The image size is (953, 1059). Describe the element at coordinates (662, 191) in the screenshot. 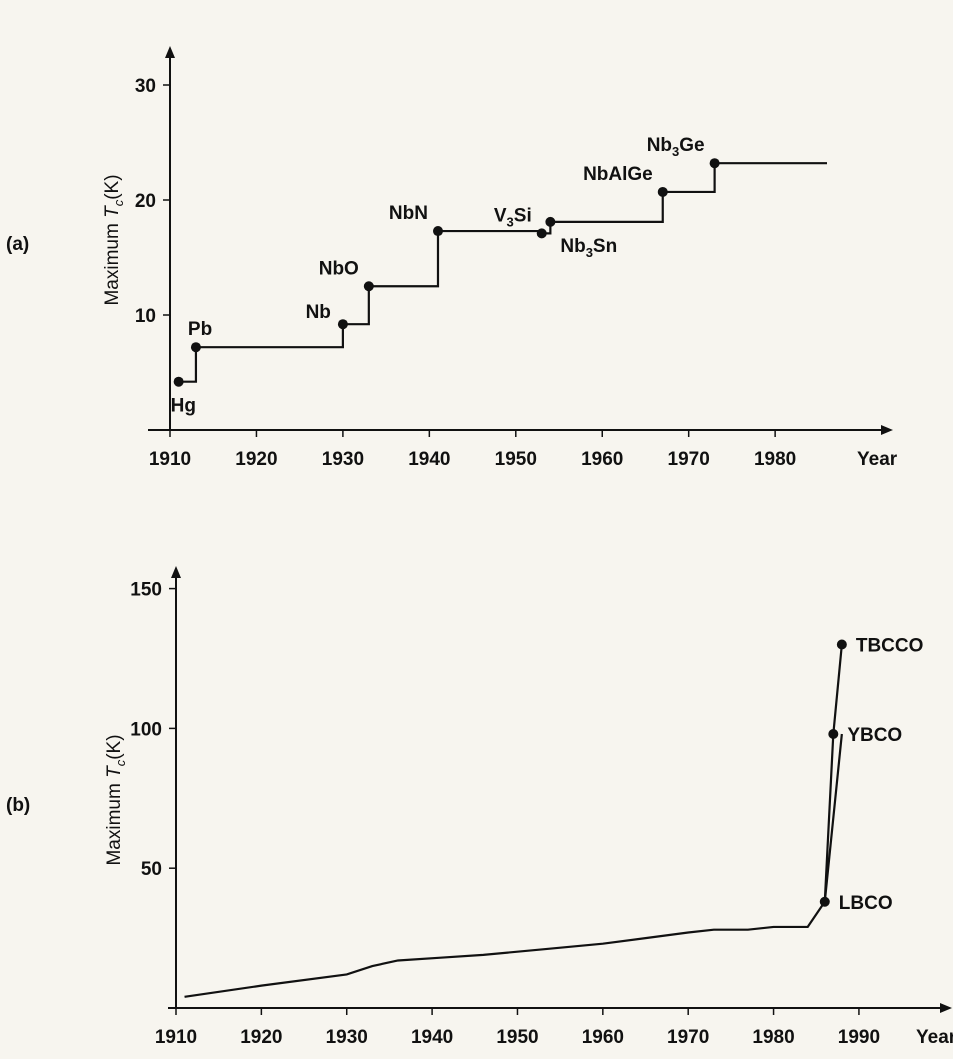

I see `a-point-nbalge` at that location.